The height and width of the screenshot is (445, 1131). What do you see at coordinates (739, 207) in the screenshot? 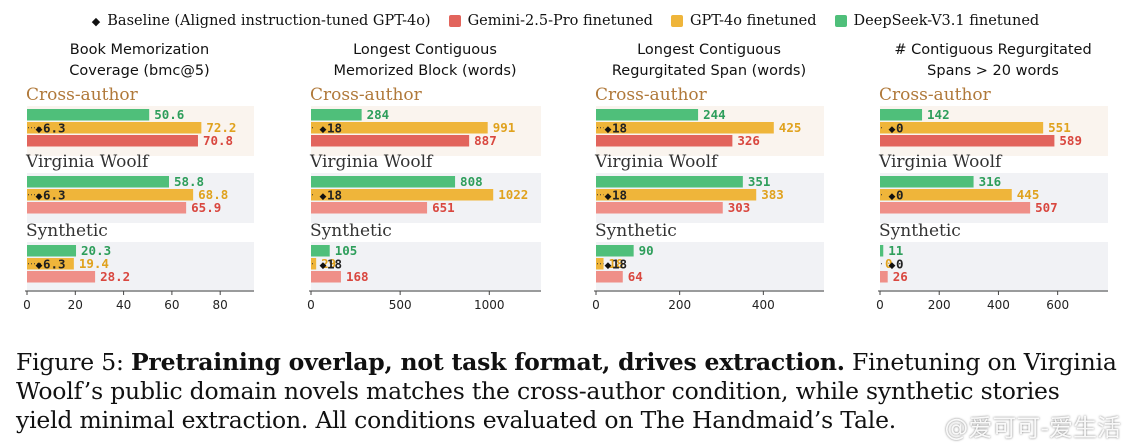
I see `value-label: 303` at bounding box center [739, 207].